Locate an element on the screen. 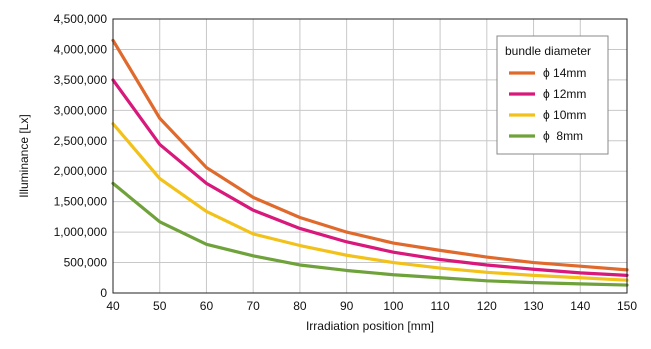 The width and height of the screenshot is (651, 349). y-tick-label: 2,500,000 is located at coordinates (81, 141).